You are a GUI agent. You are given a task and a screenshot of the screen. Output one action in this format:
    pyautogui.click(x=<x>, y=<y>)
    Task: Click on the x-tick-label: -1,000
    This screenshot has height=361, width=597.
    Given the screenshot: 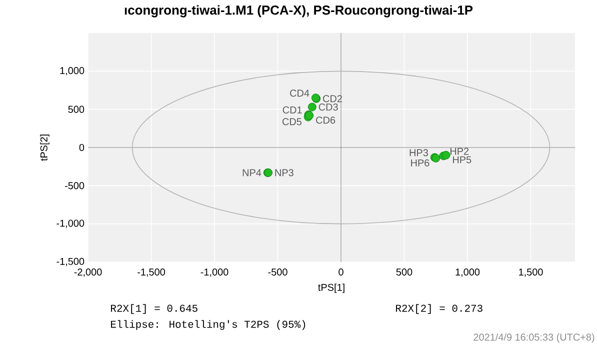 What is the action you would take?
    pyautogui.click(x=214, y=272)
    